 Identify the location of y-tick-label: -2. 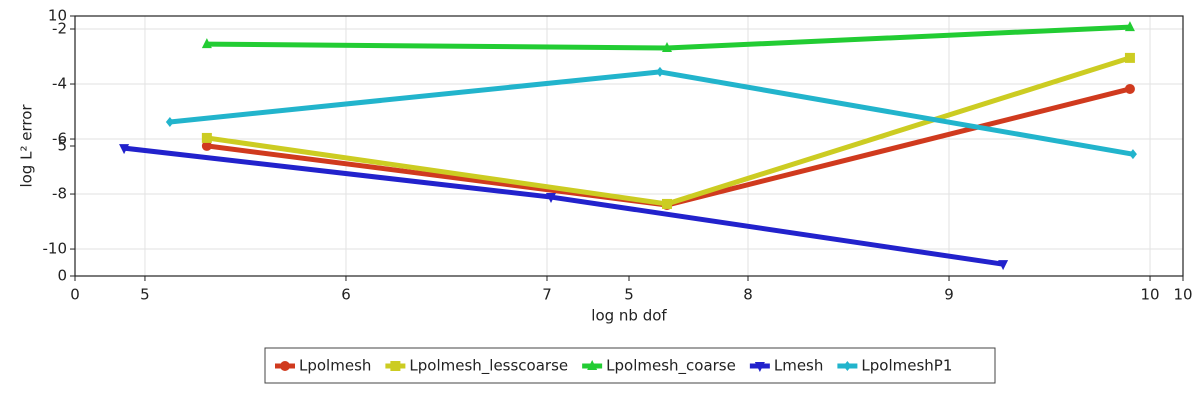
(59, 29).